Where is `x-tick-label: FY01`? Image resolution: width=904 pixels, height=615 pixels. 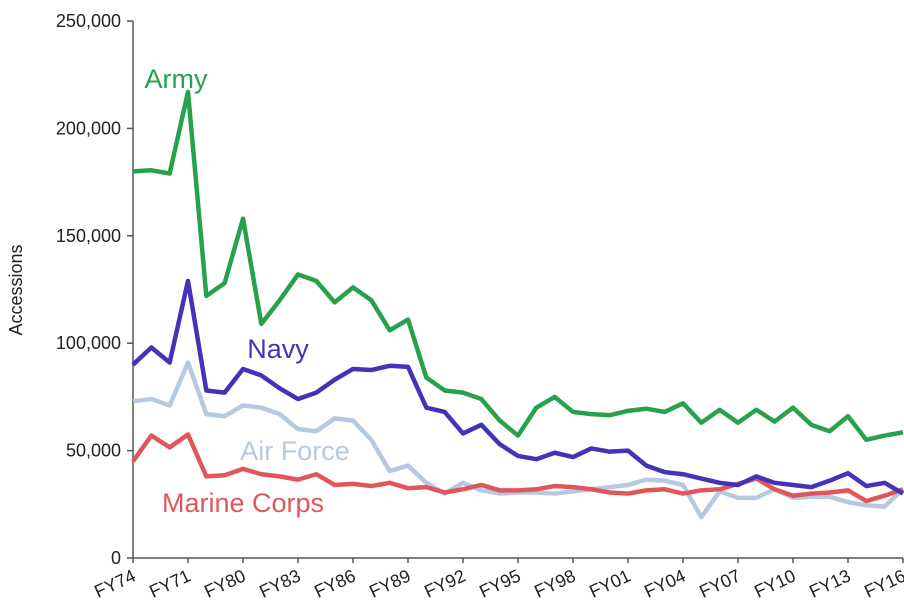 x-tick-label: FY01 is located at coordinates (609, 583).